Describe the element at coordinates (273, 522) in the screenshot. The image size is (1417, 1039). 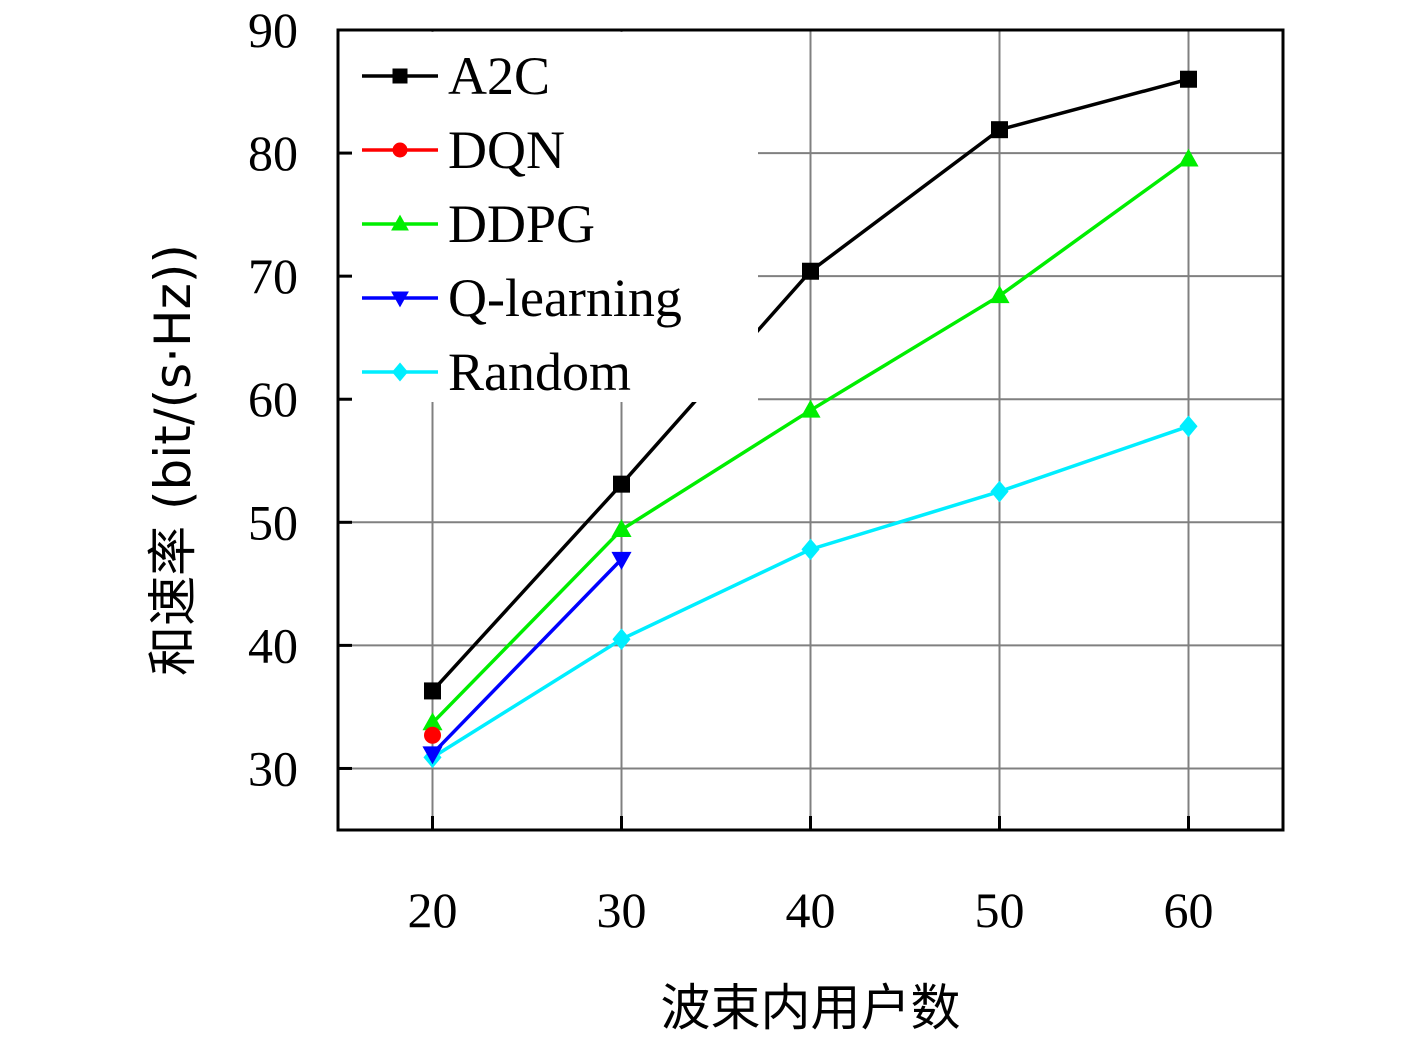
I see `y-tick-label: 50` at that location.